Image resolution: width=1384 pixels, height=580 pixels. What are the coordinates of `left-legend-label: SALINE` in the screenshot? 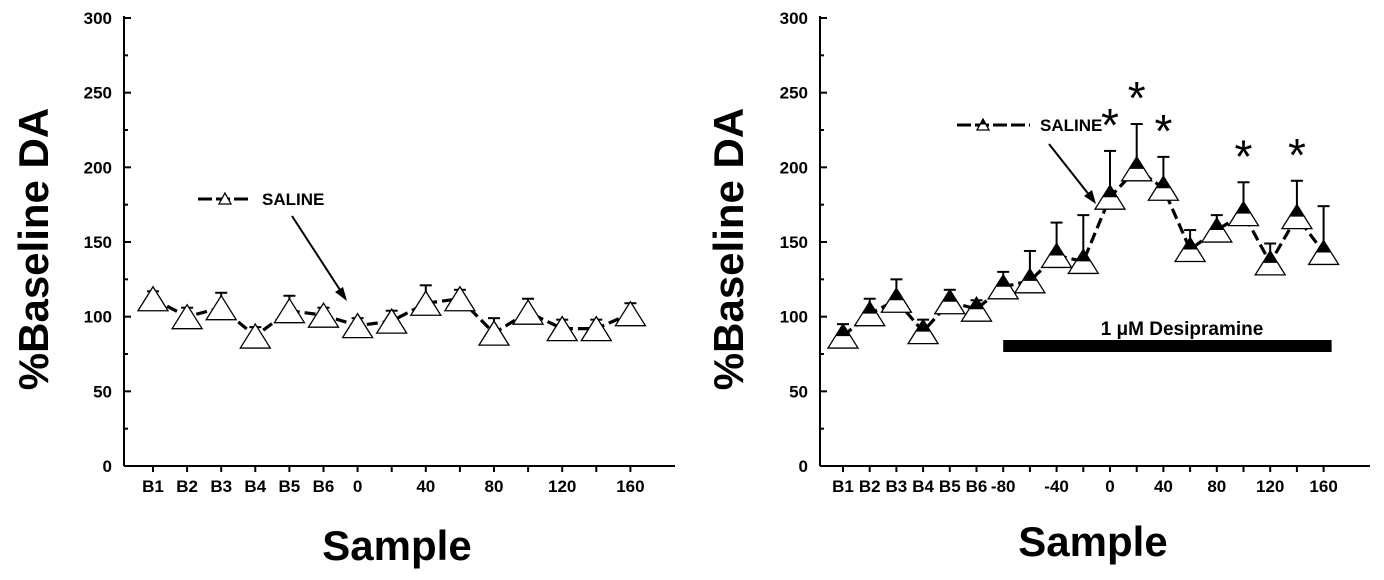 It's located at (293, 199).